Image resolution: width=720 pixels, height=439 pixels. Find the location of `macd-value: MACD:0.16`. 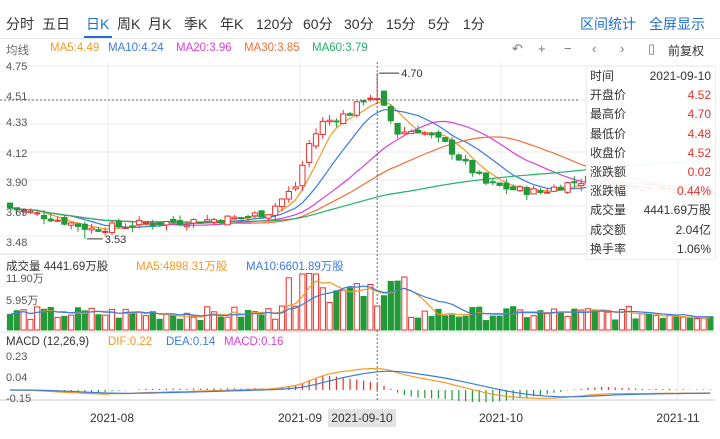

macd-value: MACD:0.16 is located at coordinates (254, 342).